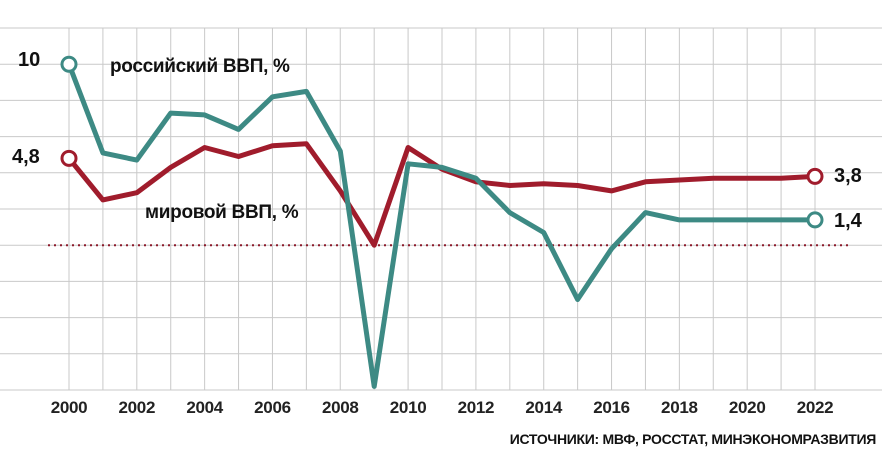 This screenshot has height=451, width=882. I want to click on world-start-marker, so click(69, 158).